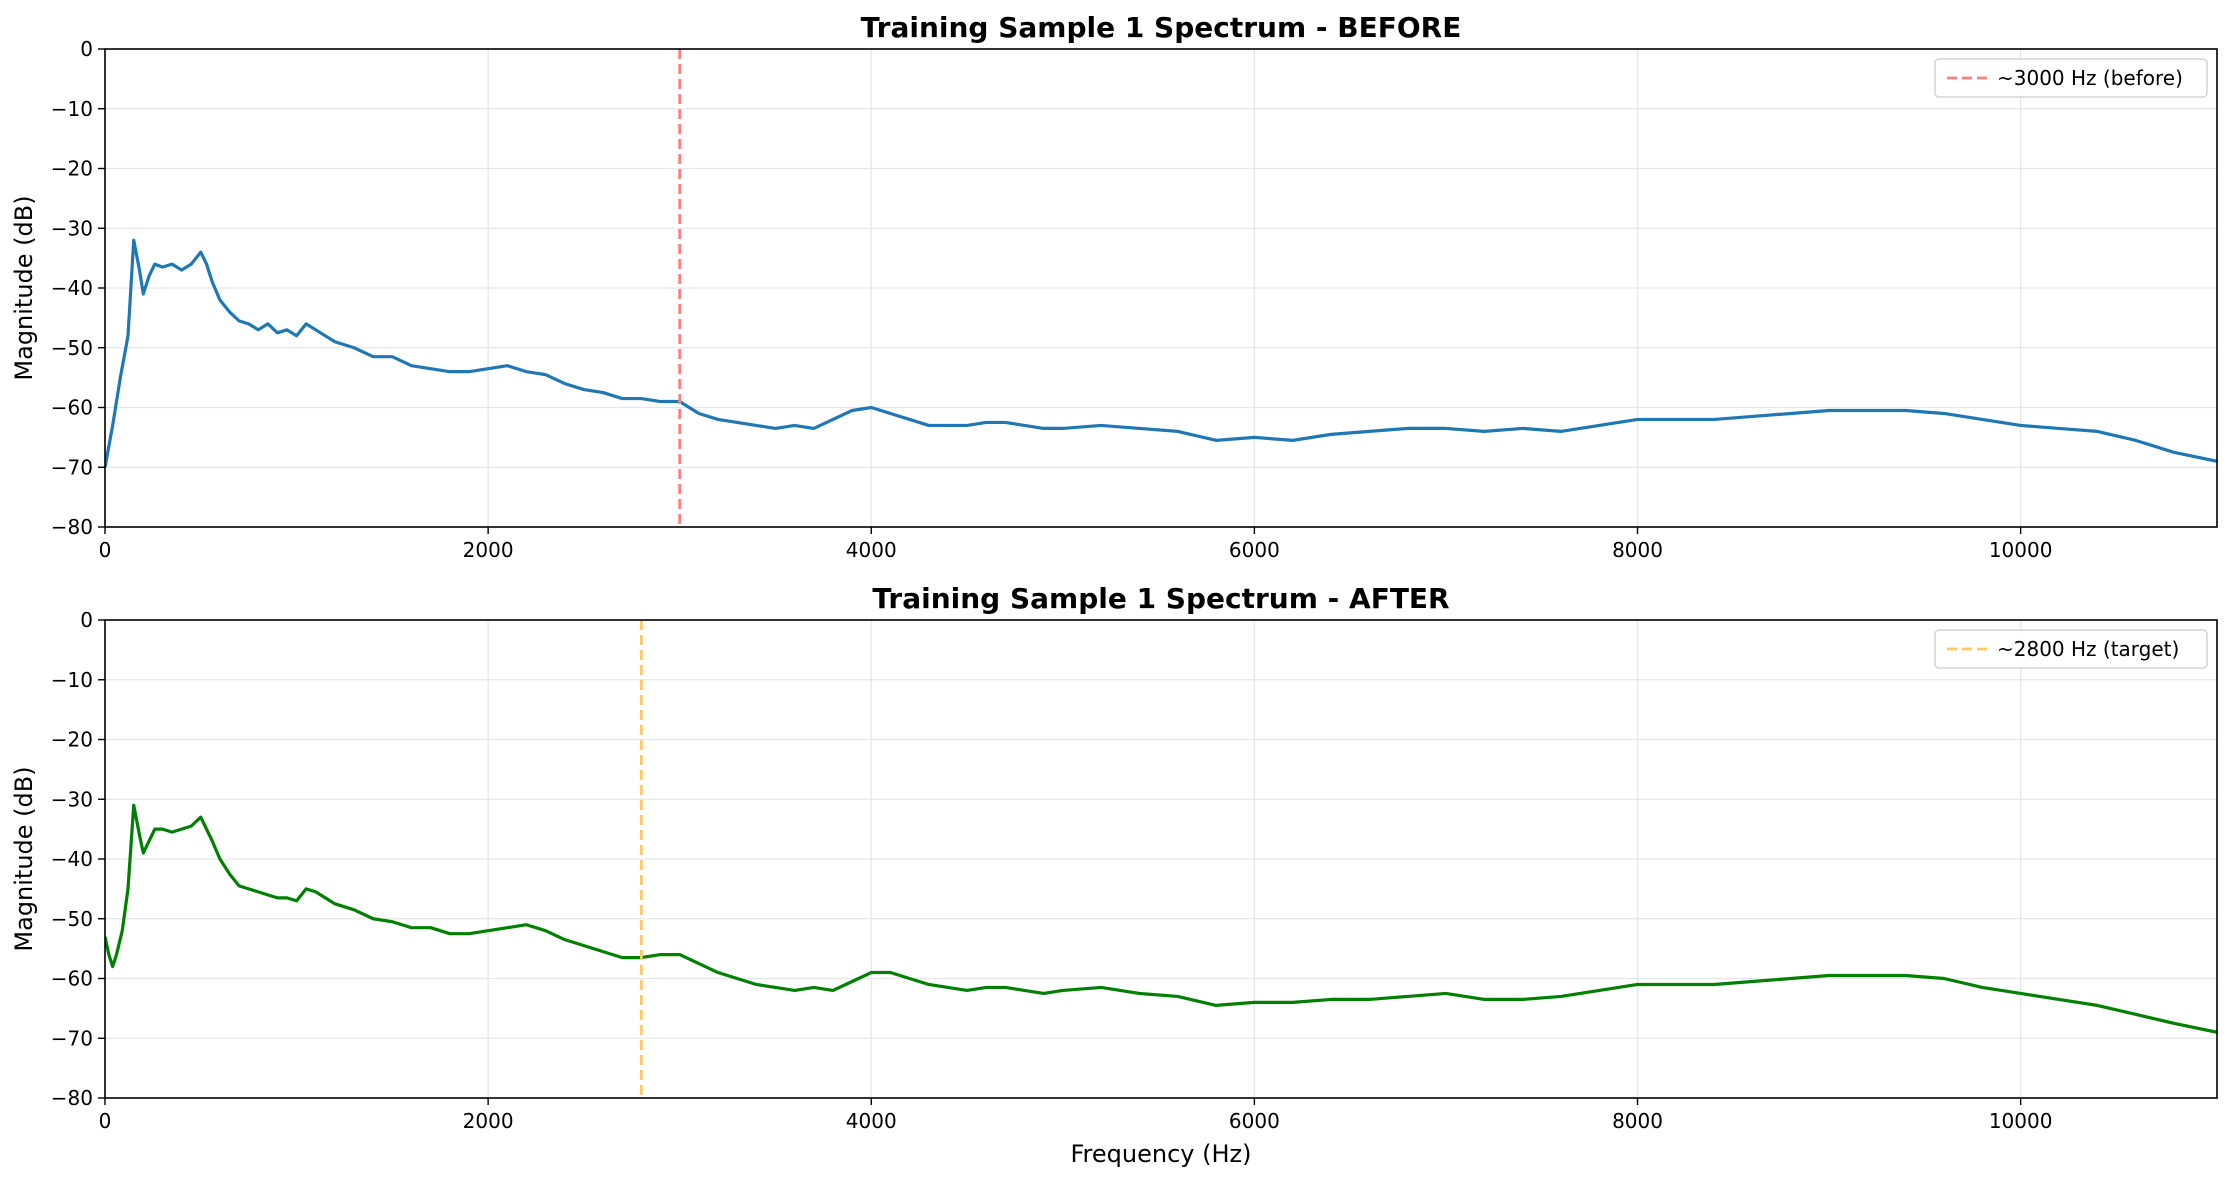 The width and height of the screenshot is (2232, 1180). I want to click on legend: ~2800 Hz (target), so click(2071, 649).